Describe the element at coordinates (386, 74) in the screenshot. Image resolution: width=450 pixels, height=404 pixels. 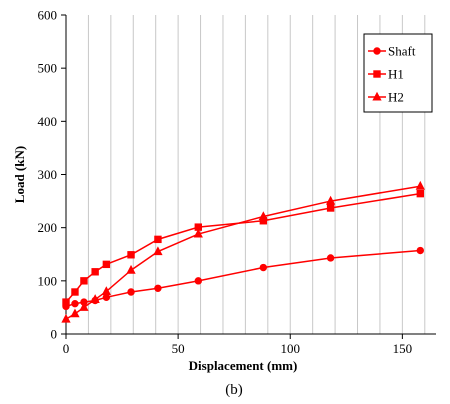
I see `legend-entry-h1: H1` at that location.